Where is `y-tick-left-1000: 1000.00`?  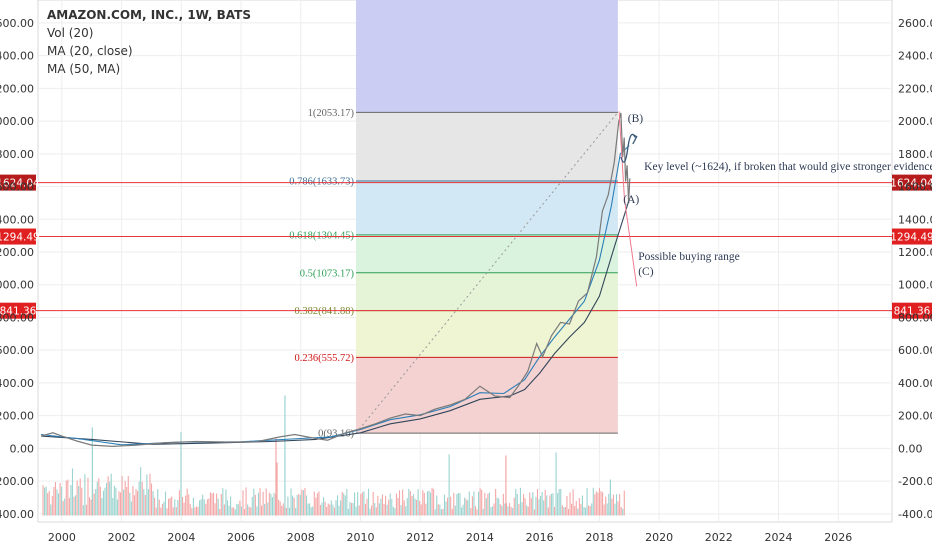
y-tick-left-1000: 1000.00 is located at coordinates (17, 285).